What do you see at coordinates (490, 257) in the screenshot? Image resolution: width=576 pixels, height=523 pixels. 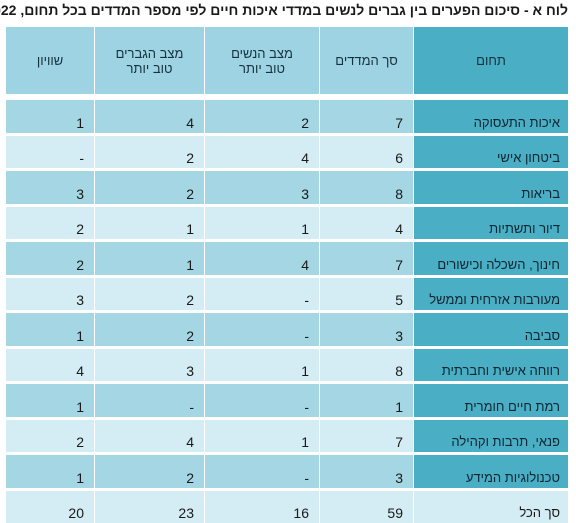 I see `cell-domain: חינוך, השכלה וכישורים` at bounding box center [490, 257].